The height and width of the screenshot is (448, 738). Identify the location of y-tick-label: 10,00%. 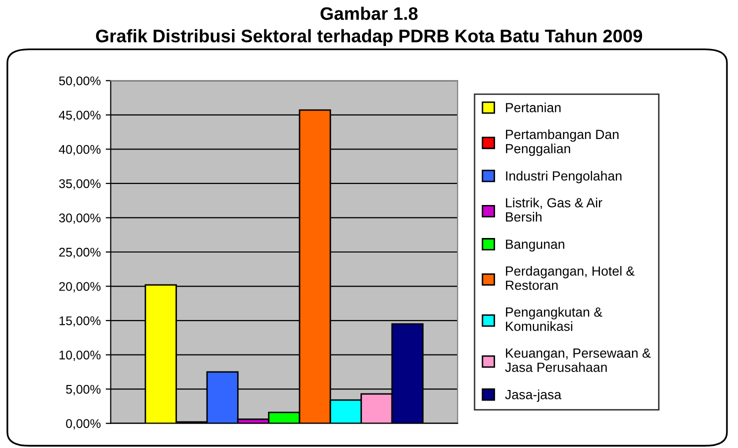
(80, 355).